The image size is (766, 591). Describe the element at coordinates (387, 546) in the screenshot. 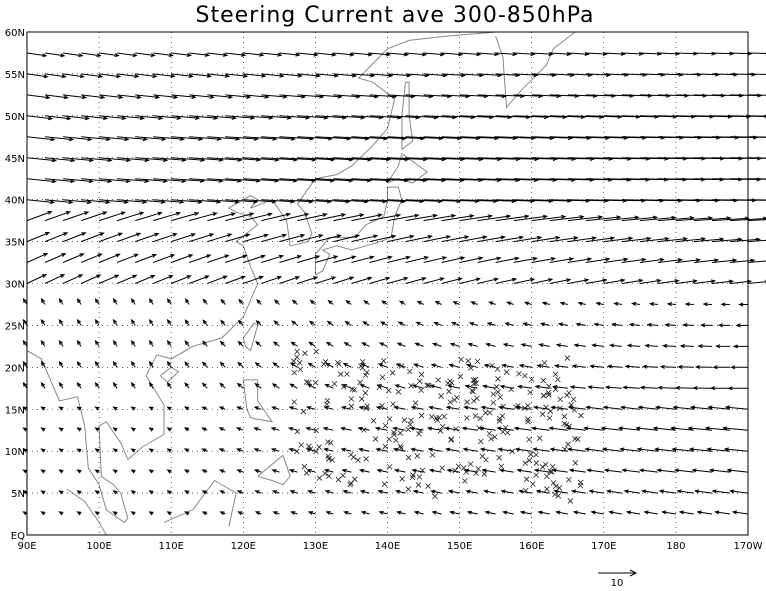

I see `x-tick-label: 140E` at that location.